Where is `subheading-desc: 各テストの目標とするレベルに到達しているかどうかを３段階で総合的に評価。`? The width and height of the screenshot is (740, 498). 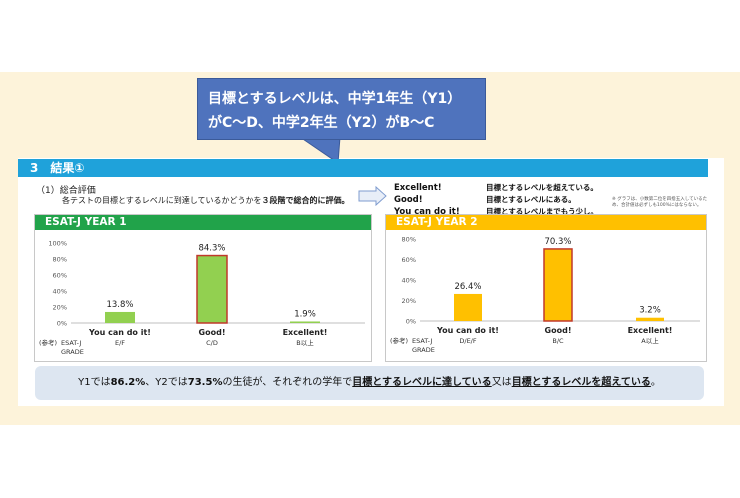
subheading-desc: 各テストの目標とするレベルに到達しているかどうかを３段階で総合的に評価。 is located at coordinates (206, 200).